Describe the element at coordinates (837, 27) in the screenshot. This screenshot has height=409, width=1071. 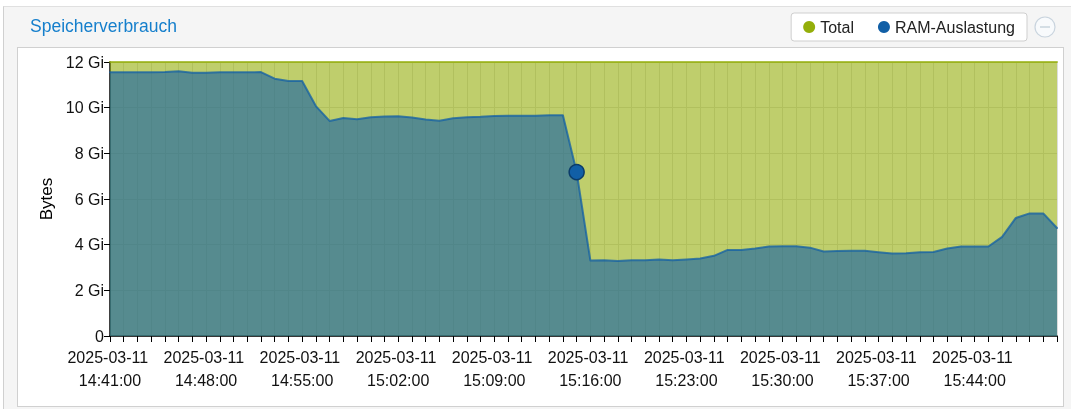
I see `legend-label: Total` at that location.